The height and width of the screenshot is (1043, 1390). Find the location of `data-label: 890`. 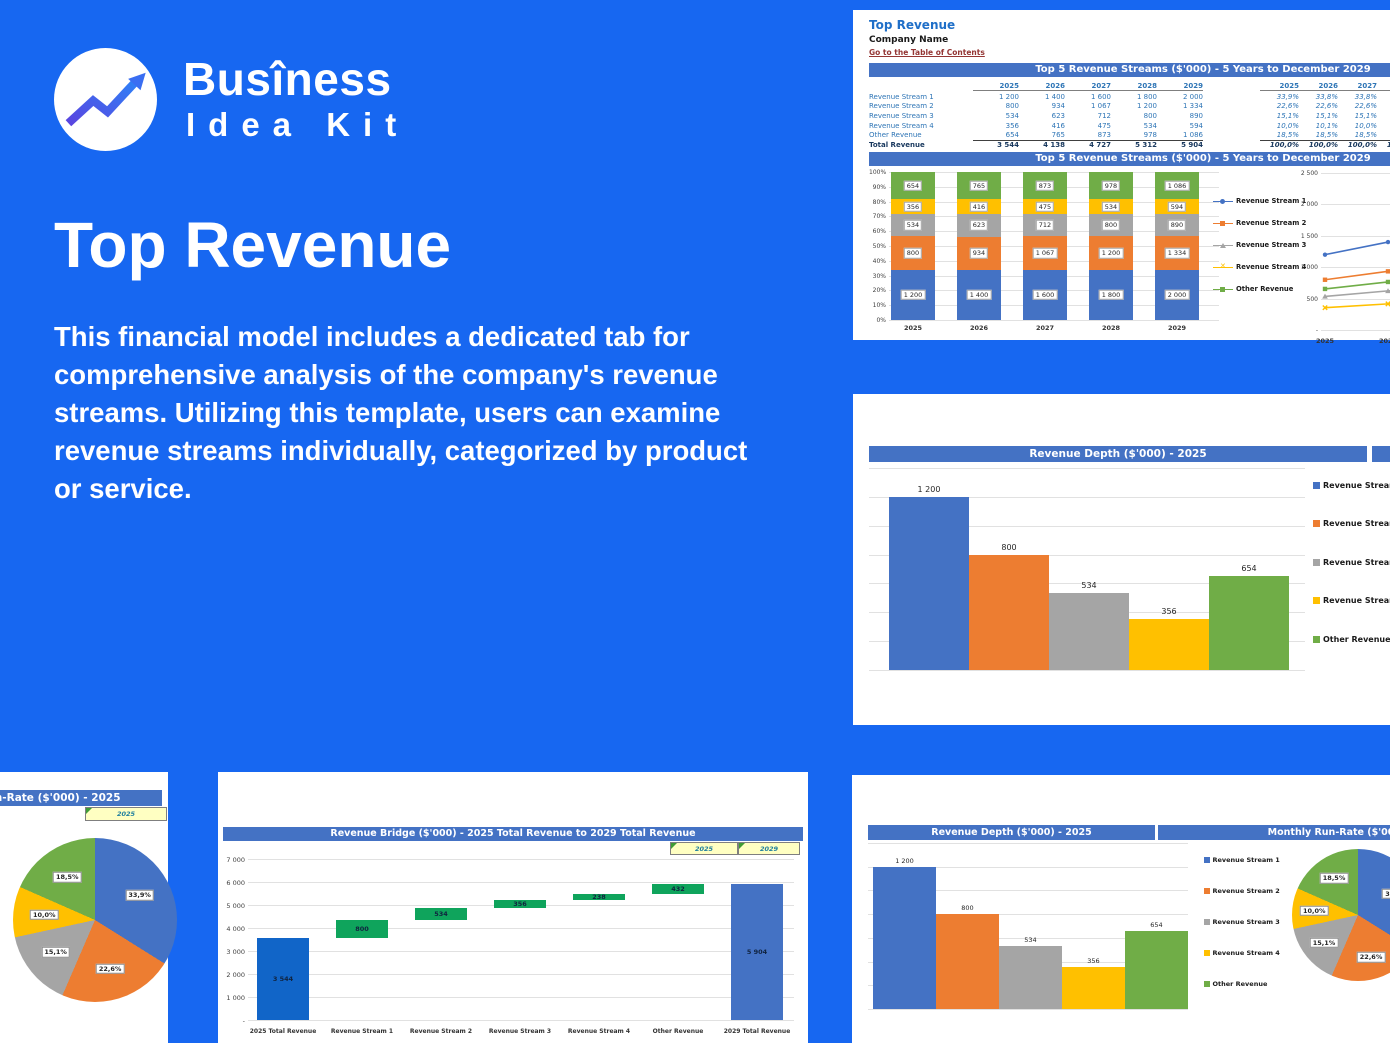

data-label: 890 is located at coordinates (1177, 225).